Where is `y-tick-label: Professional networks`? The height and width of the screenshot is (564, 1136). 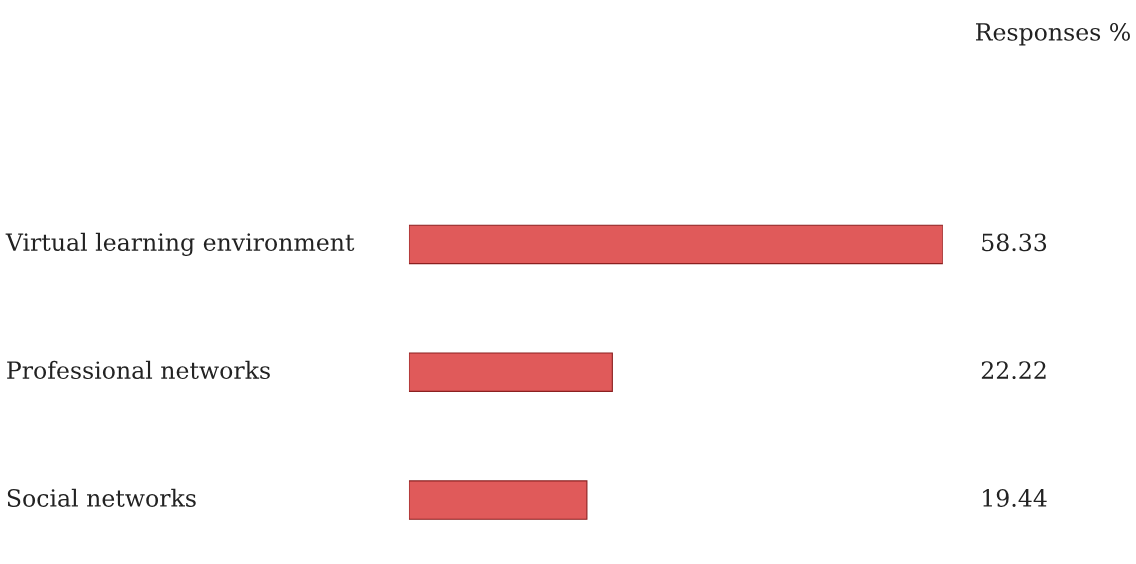 y-tick-label: Professional networks is located at coordinates (138, 370).